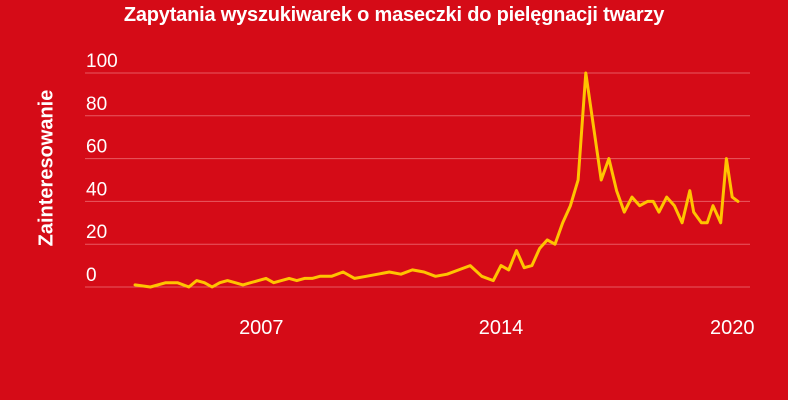 The height and width of the screenshot is (400, 788). I want to click on y-tick-labels: 100 80 60 40 20 0, so click(102, 168).